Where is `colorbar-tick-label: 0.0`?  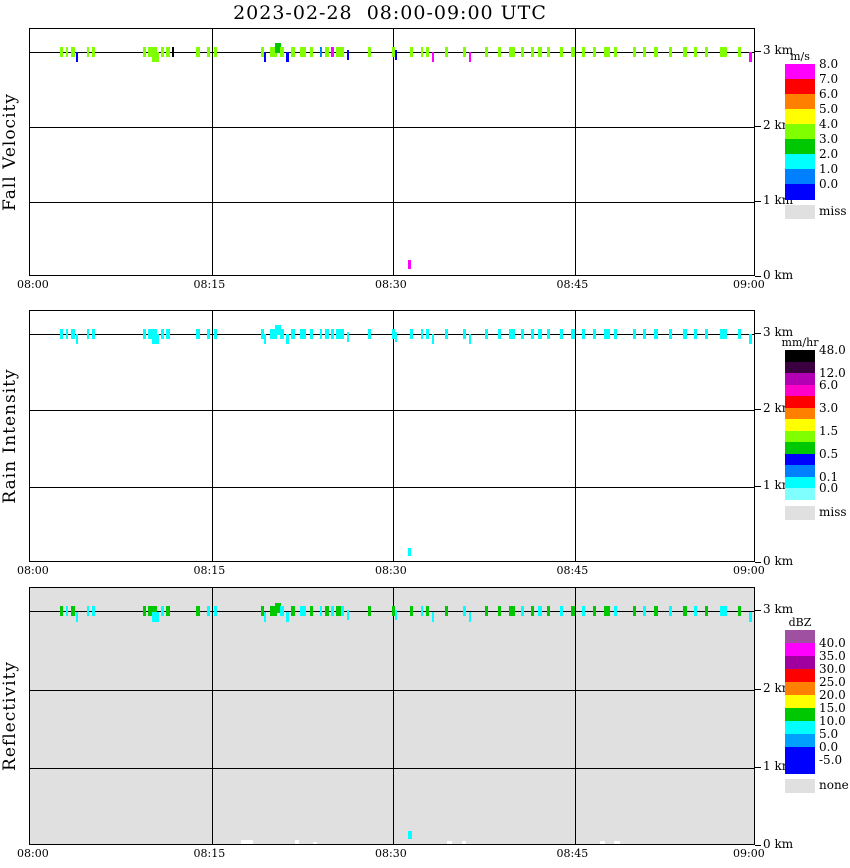
colorbar-tick-label: 0.0 is located at coordinates (829, 184).